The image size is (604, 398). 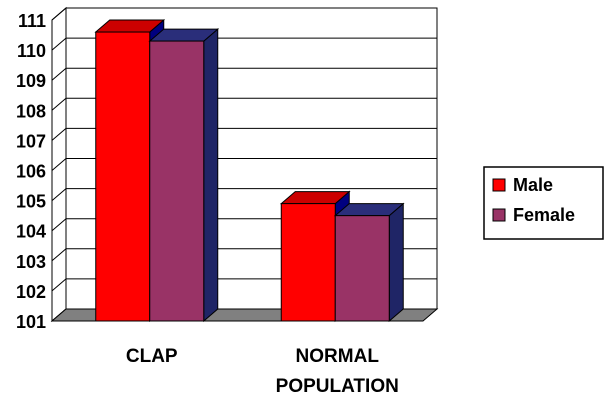 What do you see at coordinates (152, 356) in the screenshot?
I see `x-category-label: CLAP` at bounding box center [152, 356].